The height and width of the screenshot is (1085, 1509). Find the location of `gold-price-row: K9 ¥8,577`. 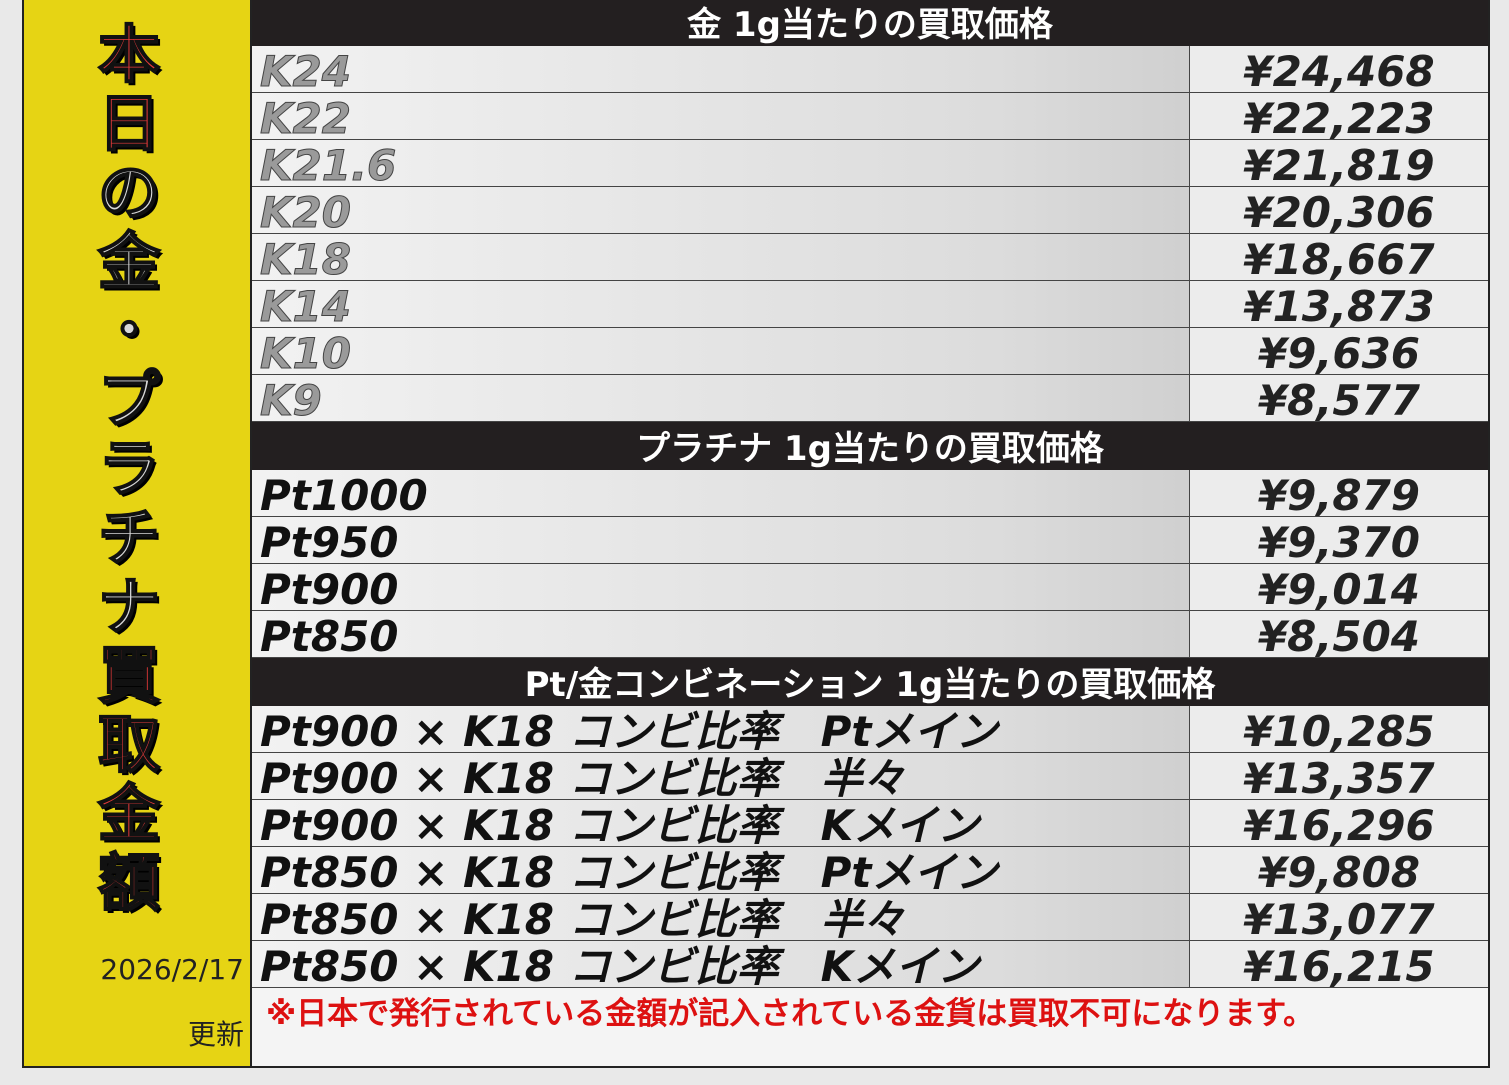

gold-price-row: K9 ¥8,577 is located at coordinates (870, 400).